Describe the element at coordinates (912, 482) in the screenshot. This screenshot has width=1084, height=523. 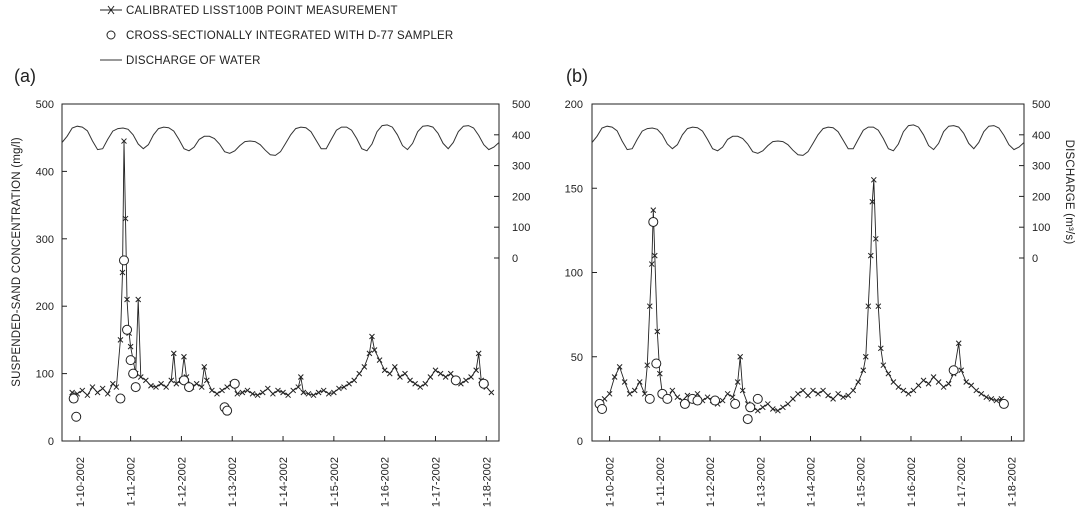
I see `x-tick-label: 1-16-2002` at that location.